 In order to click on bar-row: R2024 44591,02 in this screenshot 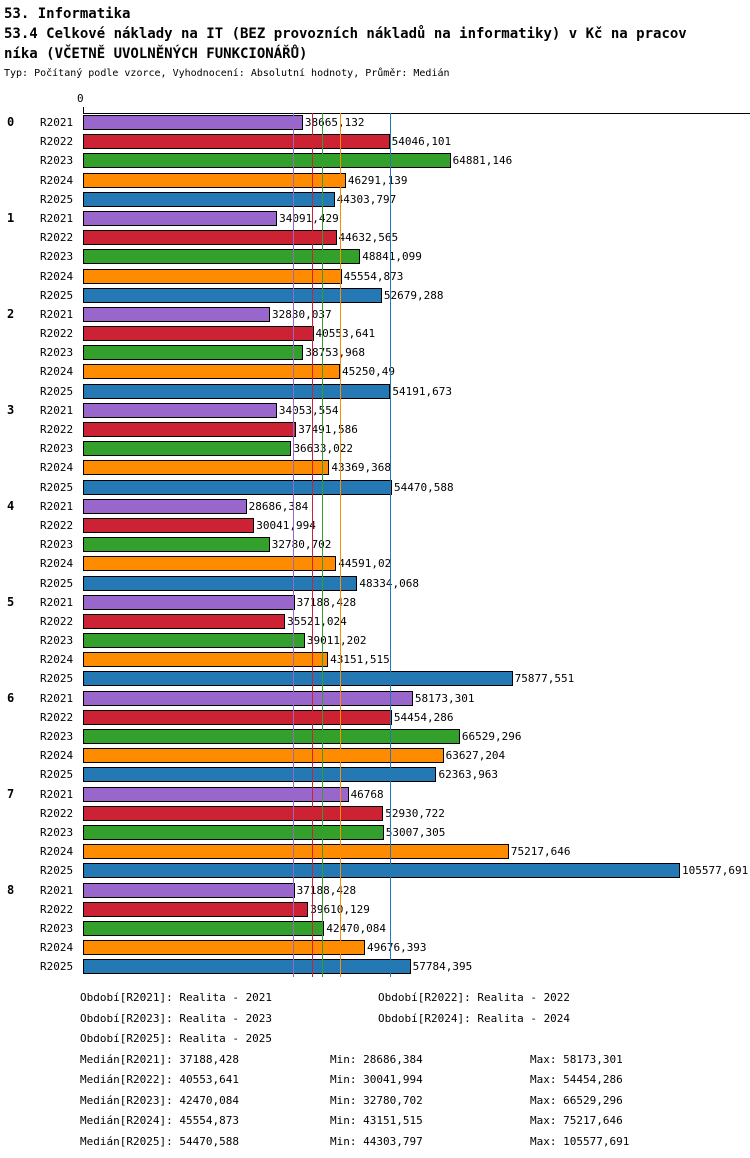, I will do `click(375, 563)`.